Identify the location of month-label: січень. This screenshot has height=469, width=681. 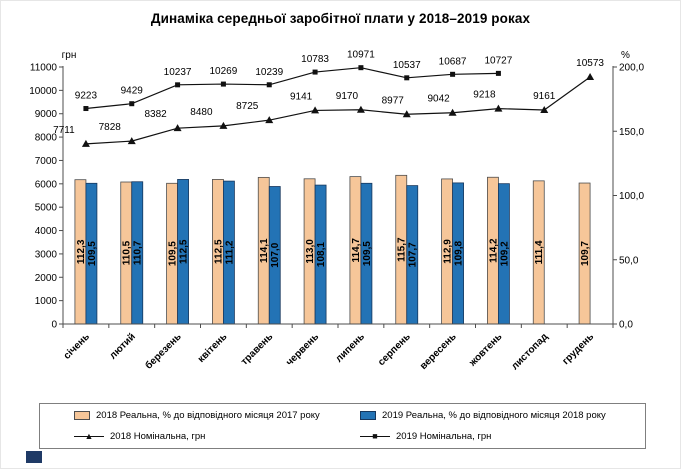
(77, 346).